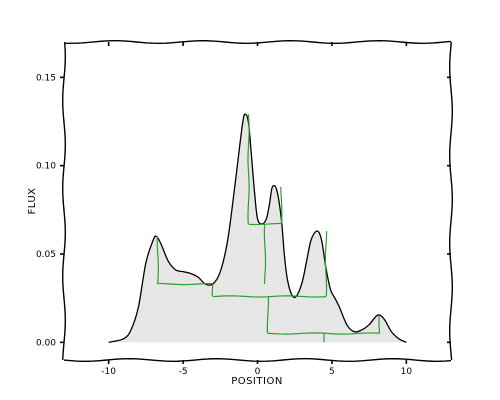 This screenshot has width=500, height=400. I want to click on y-axis-label: FLUX, so click(32, 201).